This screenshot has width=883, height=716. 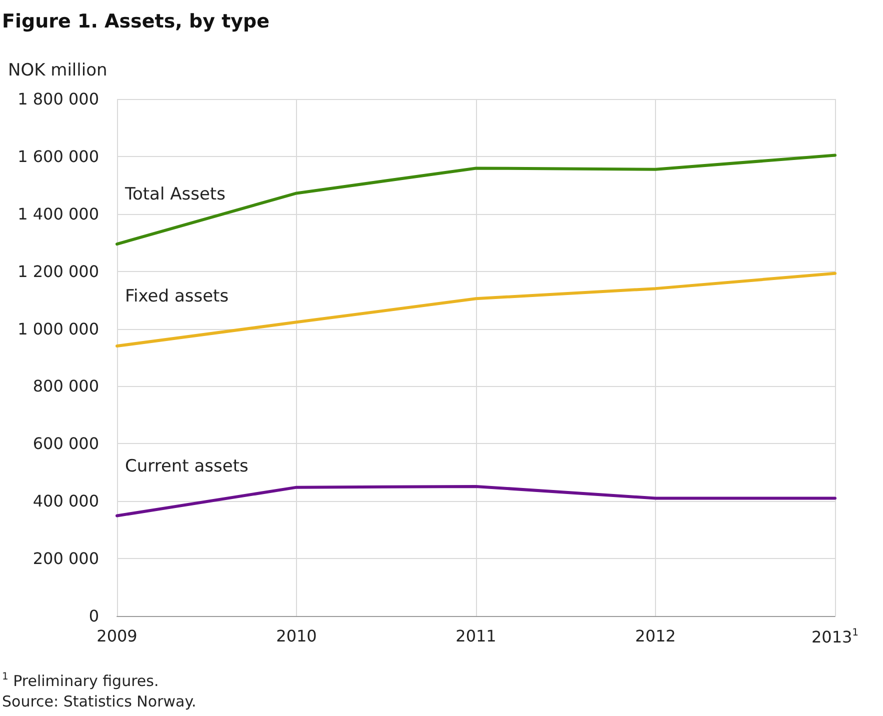 What do you see at coordinates (177, 296) in the screenshot?
I see `series-label: Fixed assets` at bounding box center [177, 296].